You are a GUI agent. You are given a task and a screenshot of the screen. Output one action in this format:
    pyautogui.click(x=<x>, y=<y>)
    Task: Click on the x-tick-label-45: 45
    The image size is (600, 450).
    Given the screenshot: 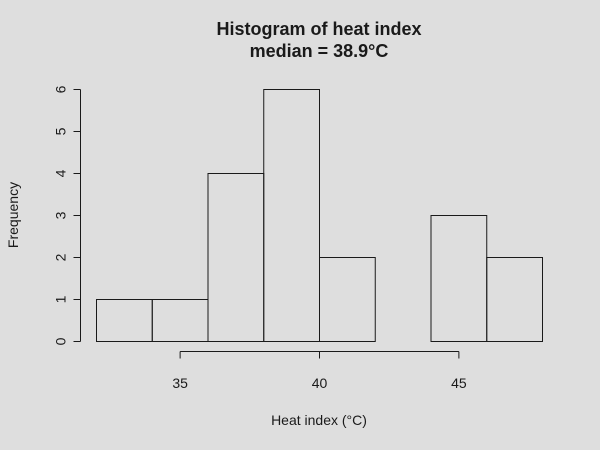 What is the action you would take?
    pyautogui.click(x=459, y=383)
    